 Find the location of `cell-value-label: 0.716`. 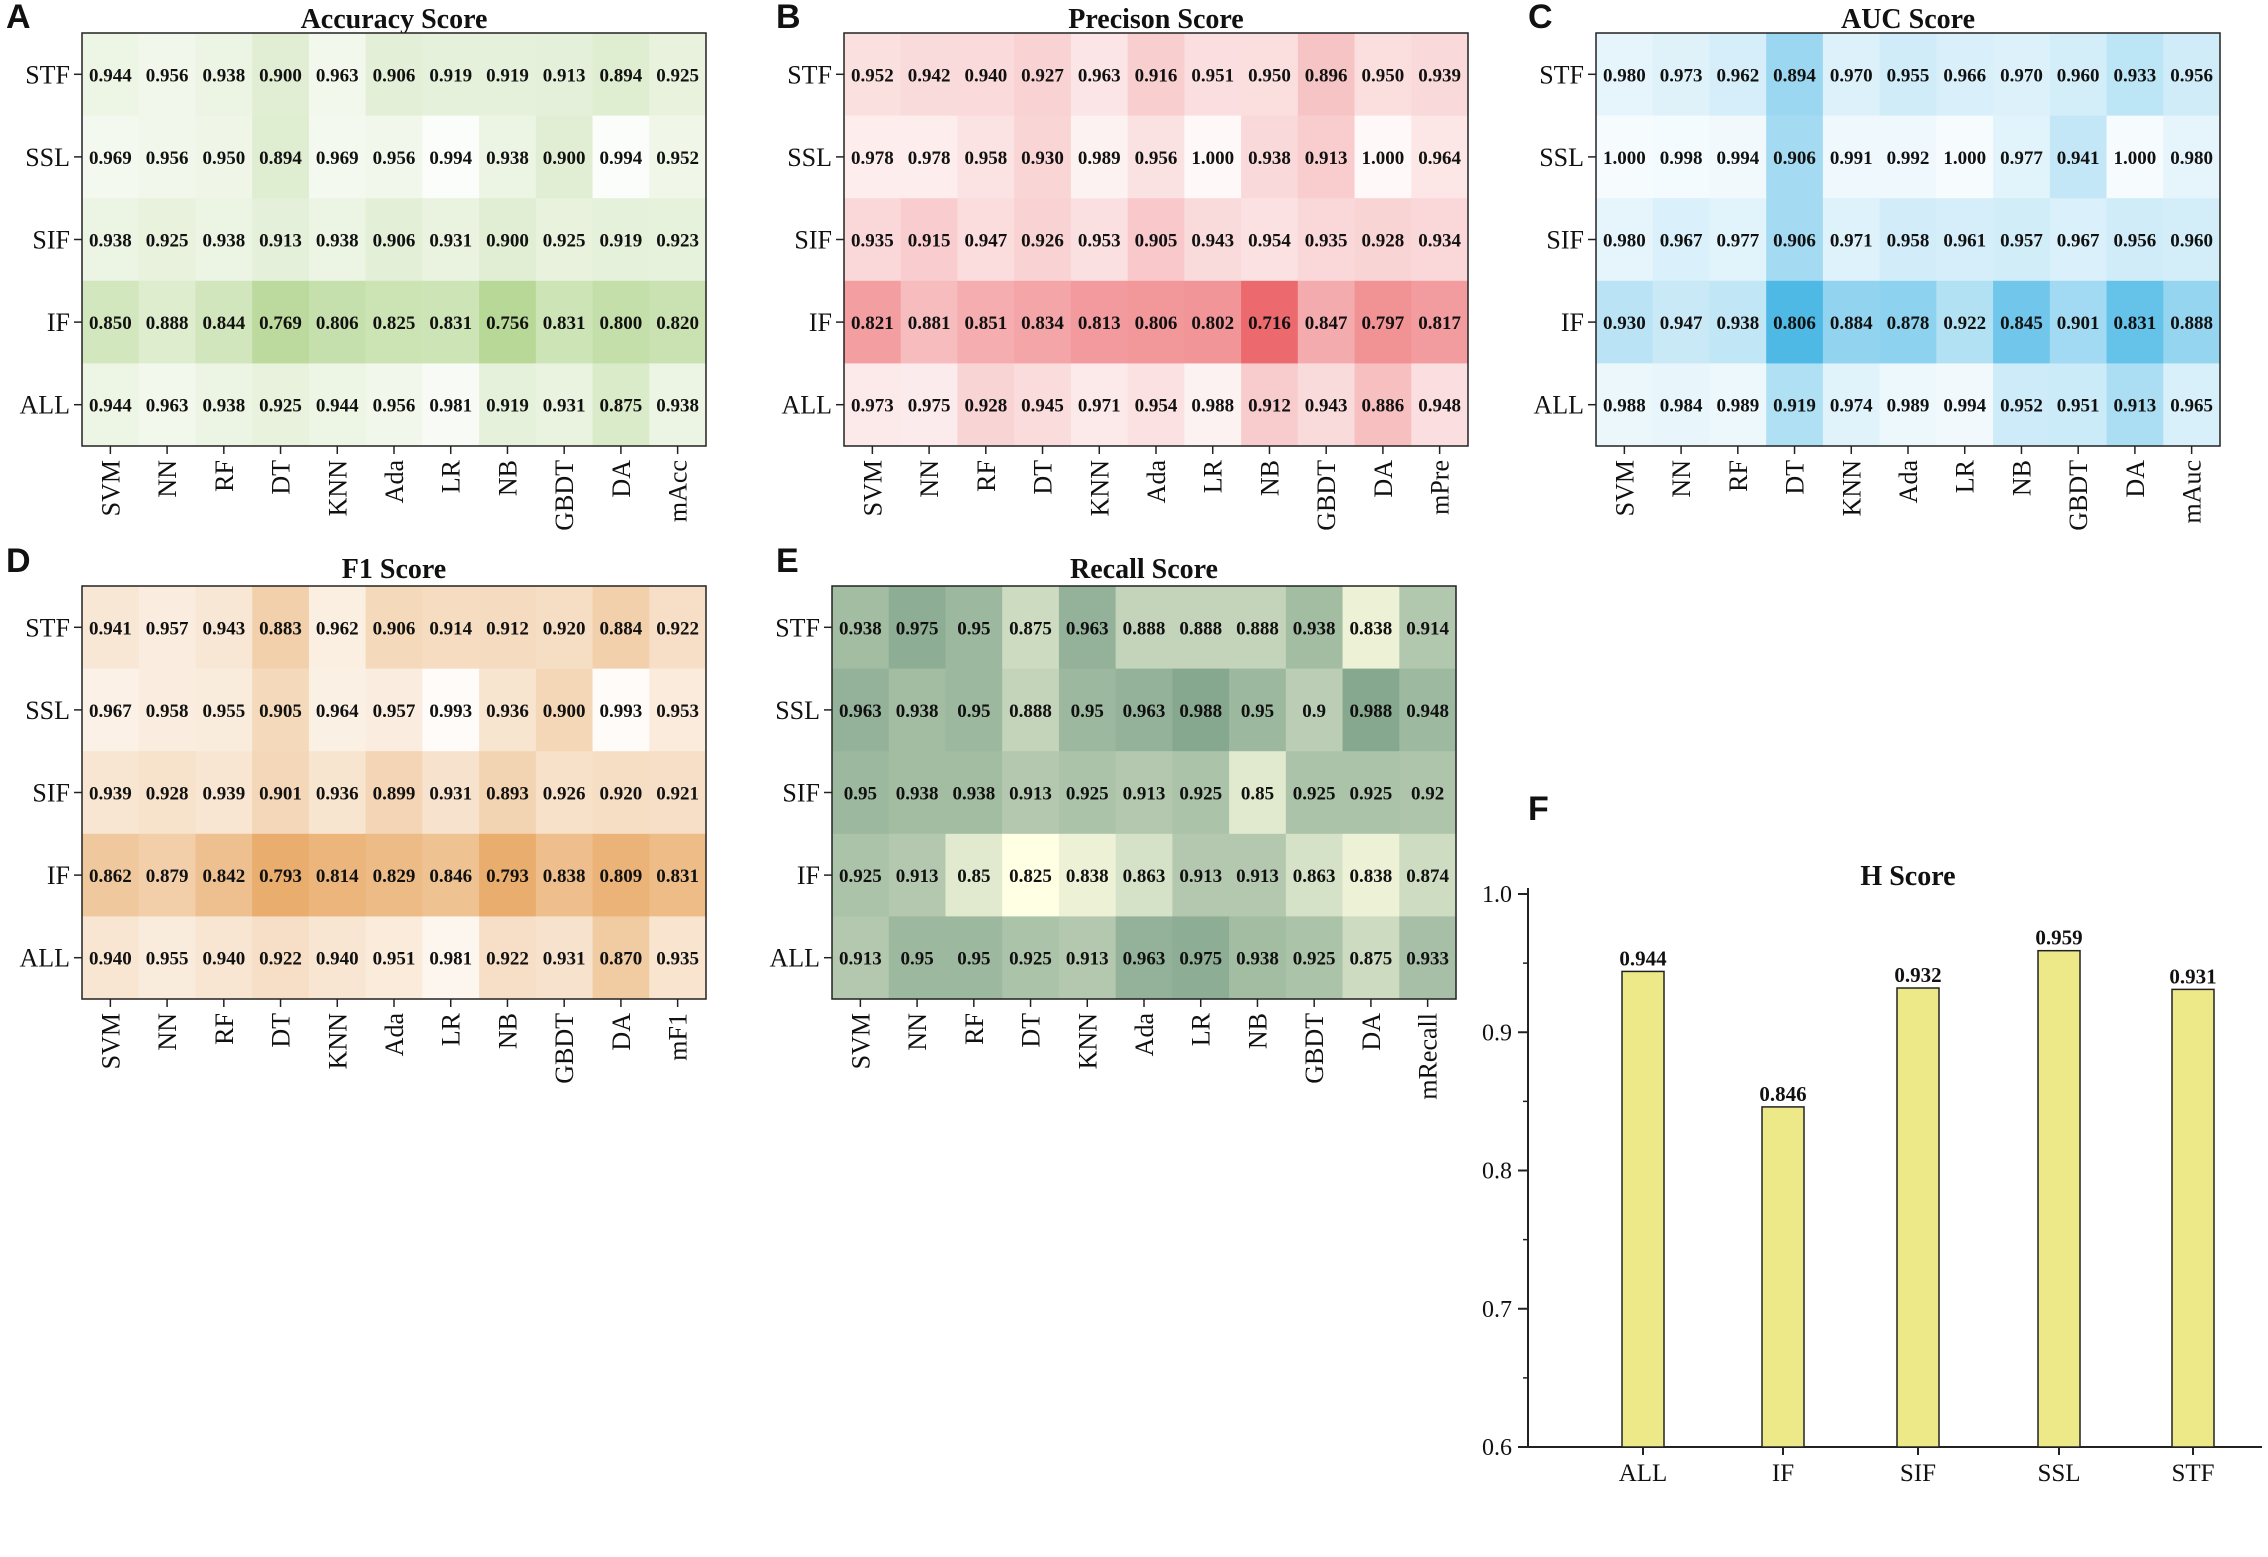

cell-value-label: 0.716 is located at coordinates (1269, 323).